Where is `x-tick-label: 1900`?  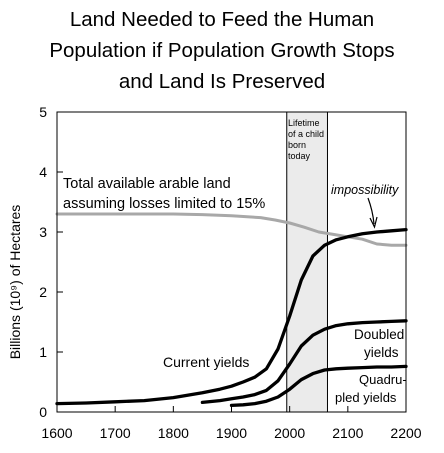 x-tick-label: 1900 is located at coordinates (231, 433).